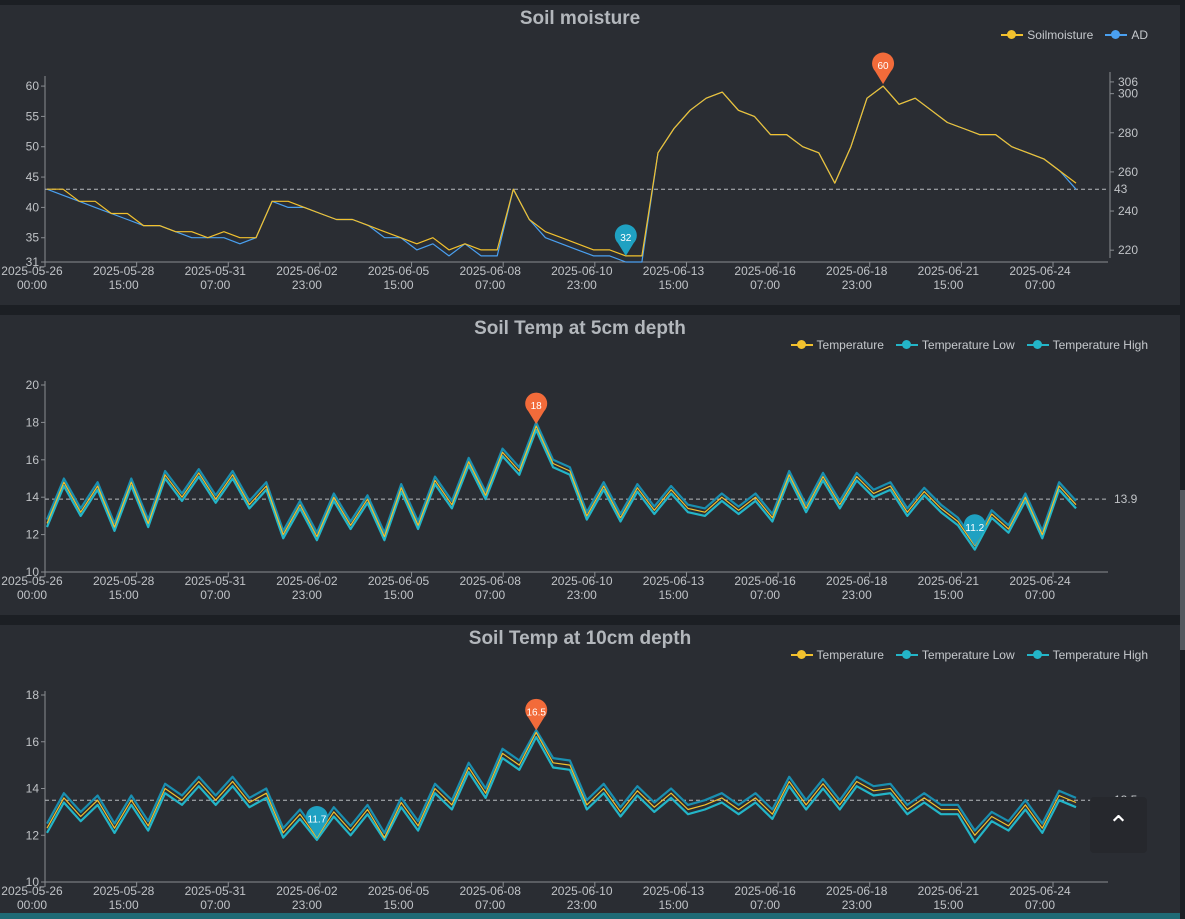  I want to click on x-tick-label: 2025-06-02 23:00, so click(307, 898).